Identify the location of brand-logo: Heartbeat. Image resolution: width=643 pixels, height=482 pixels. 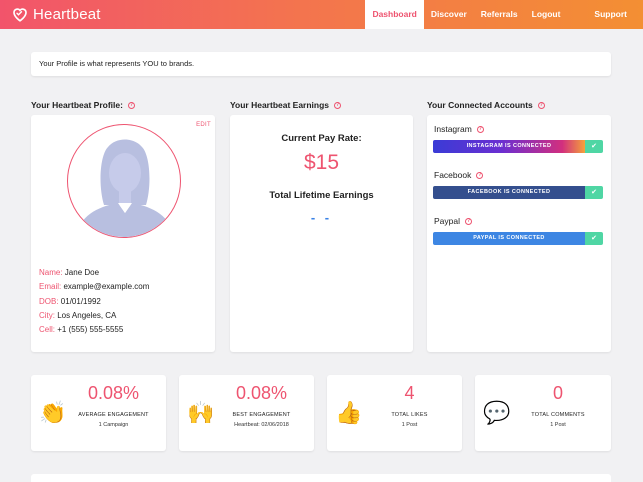
(56, 14).